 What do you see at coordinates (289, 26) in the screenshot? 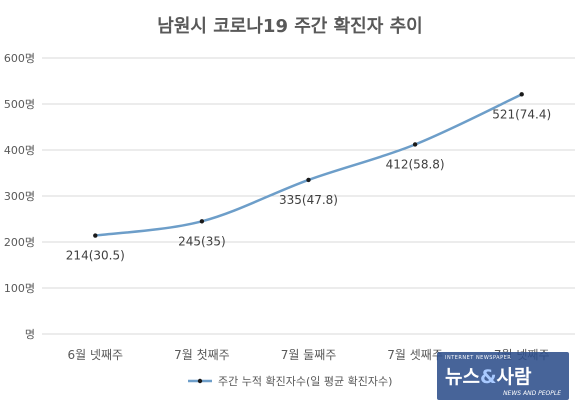
I see `chart-title: 남원시 코로나19 주간 확진자 추이` at bounding box center [289, 26].